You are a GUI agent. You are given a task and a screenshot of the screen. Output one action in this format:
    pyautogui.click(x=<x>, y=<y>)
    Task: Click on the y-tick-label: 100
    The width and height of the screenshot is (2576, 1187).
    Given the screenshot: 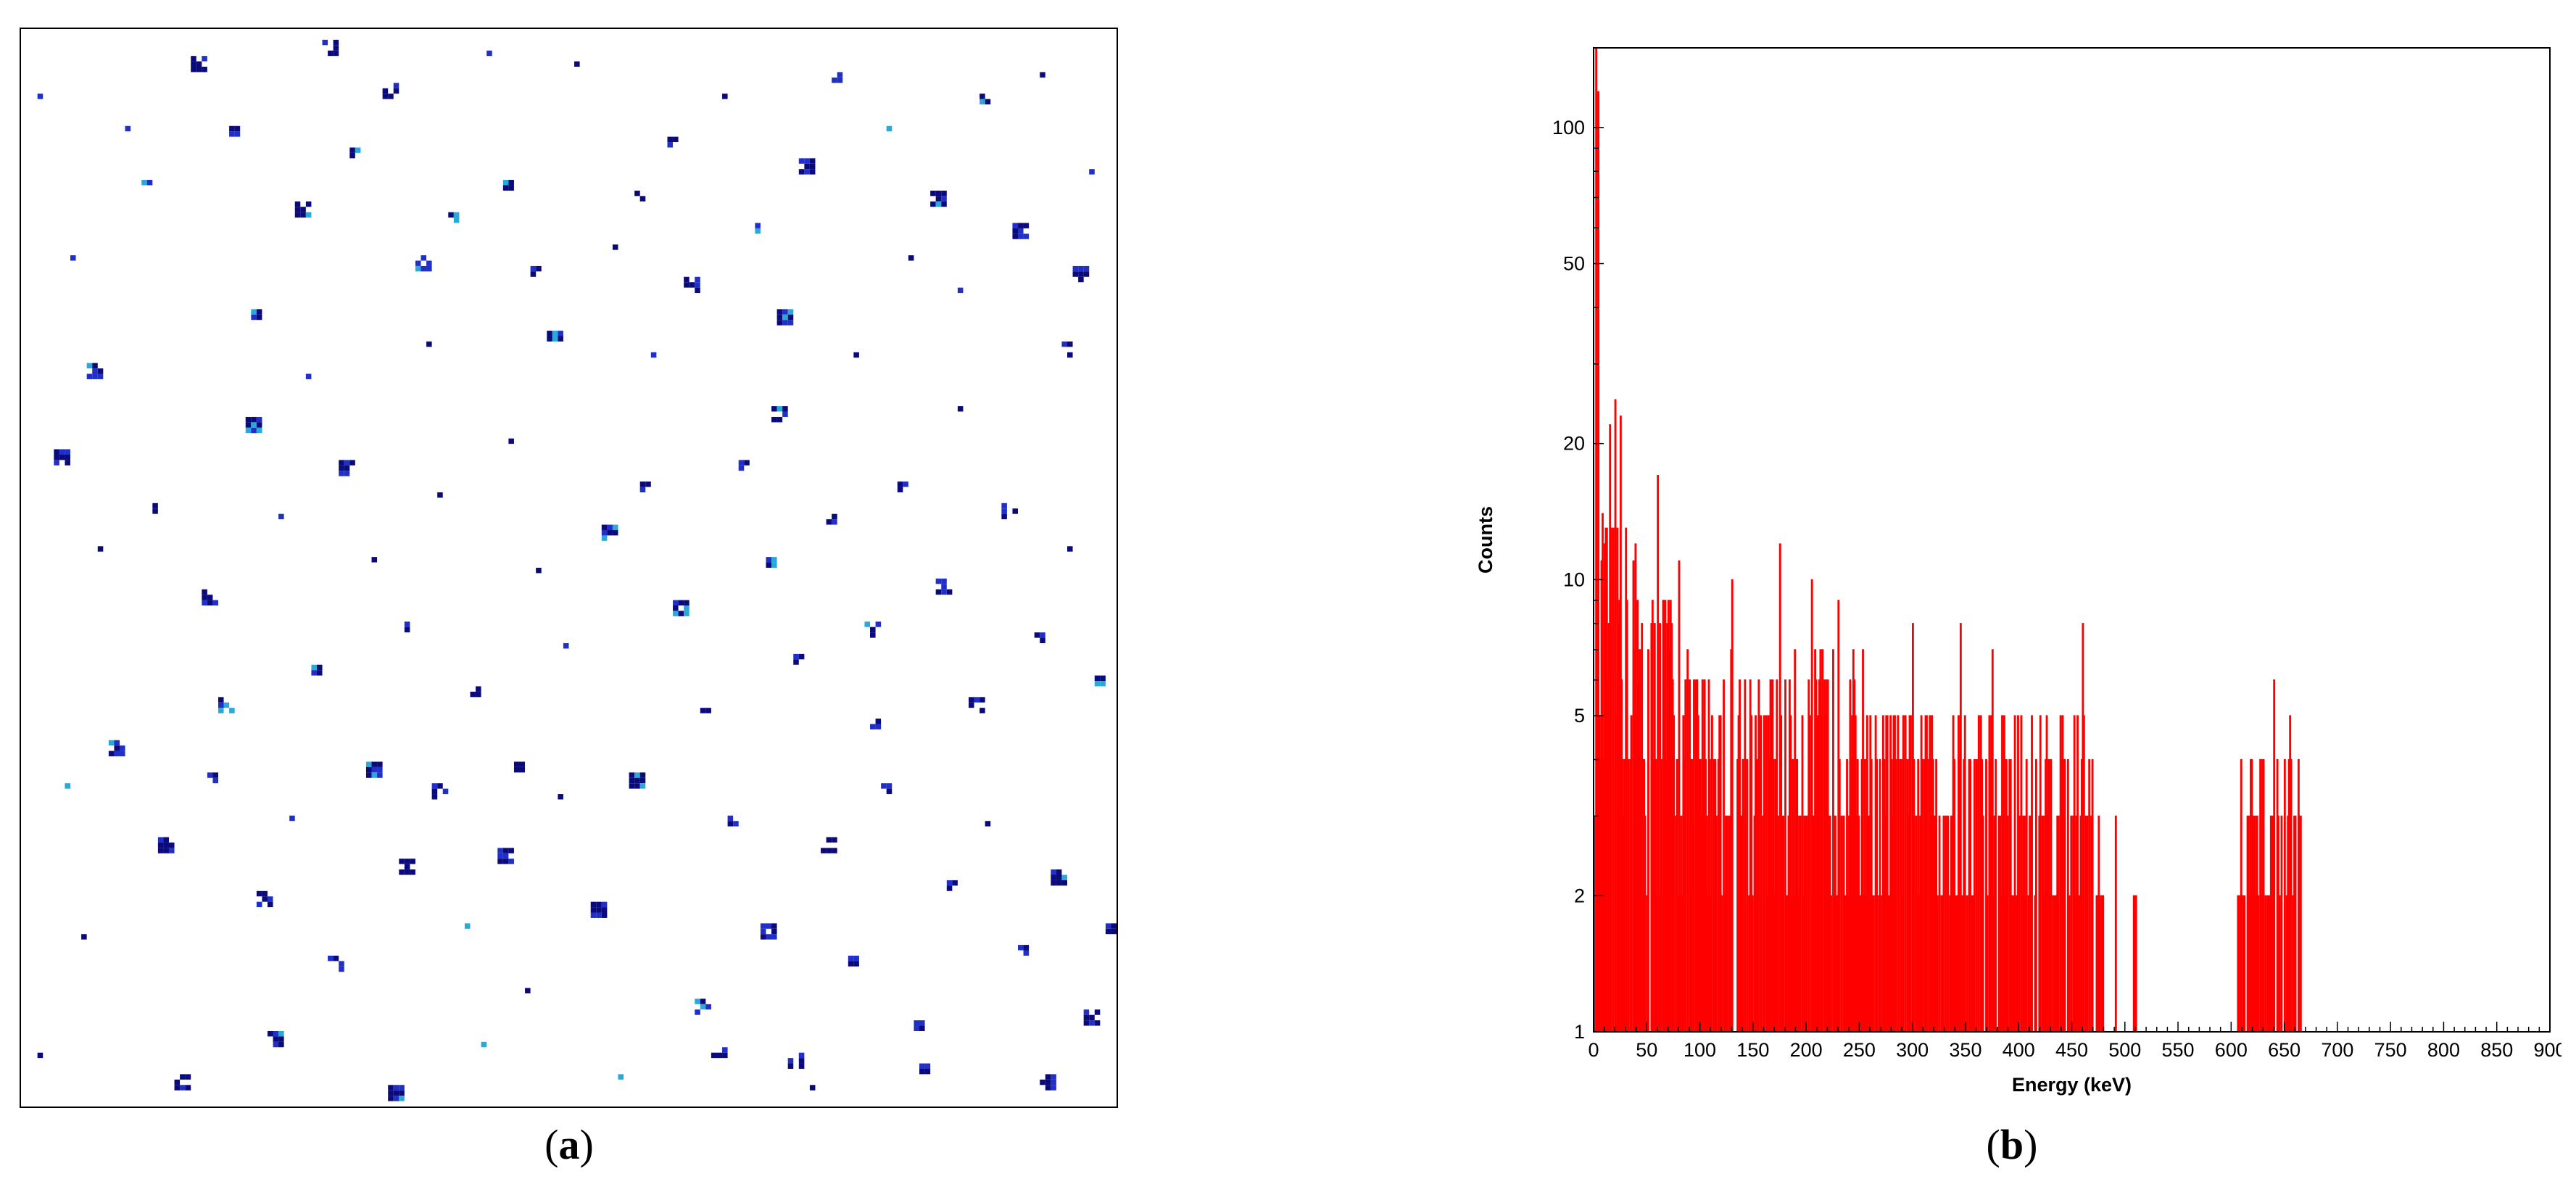 What is the action you would take?
    pyautogui.click(x=1569, y=127)
    